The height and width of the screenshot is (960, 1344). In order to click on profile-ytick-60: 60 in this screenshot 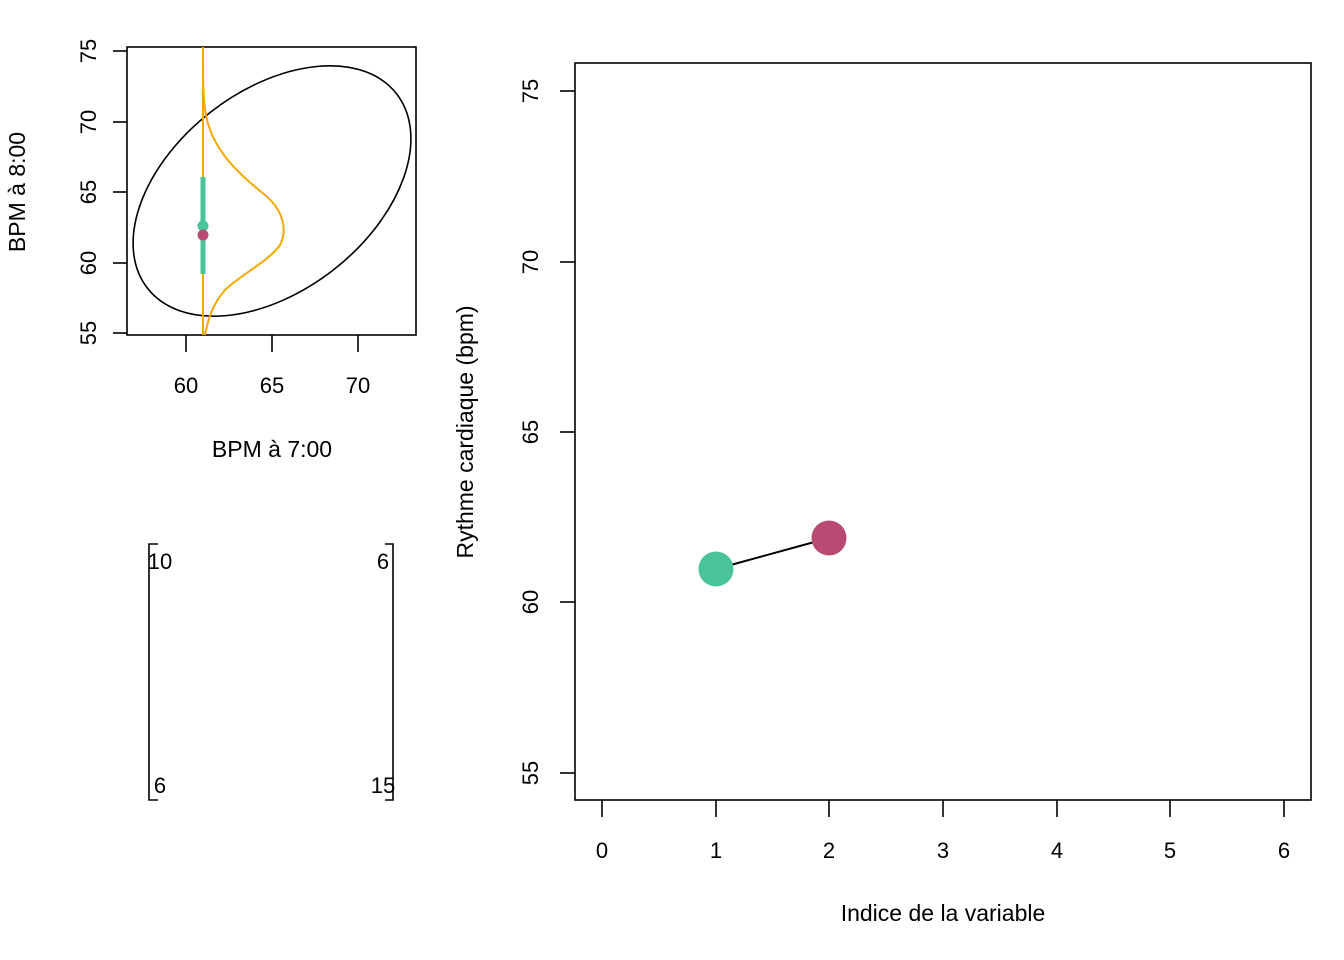, I will do `click(530, 602)`.